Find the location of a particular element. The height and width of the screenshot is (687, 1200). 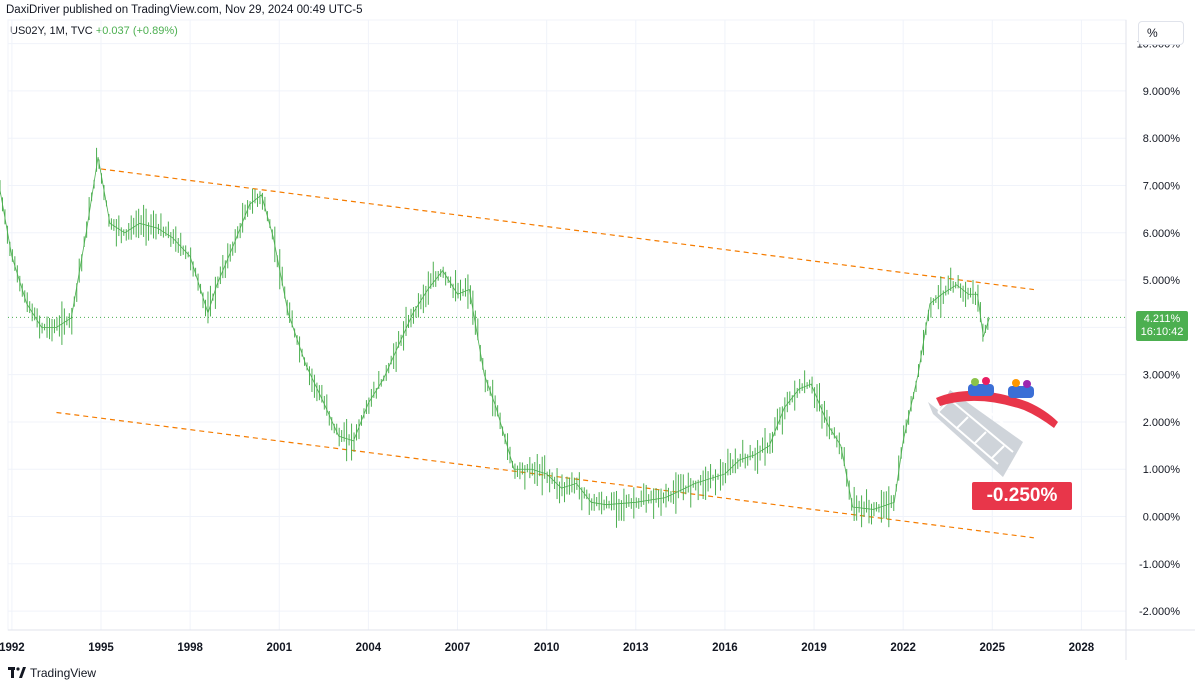

y-tick-label: 2.000% is located at coordinates (1162, 423).